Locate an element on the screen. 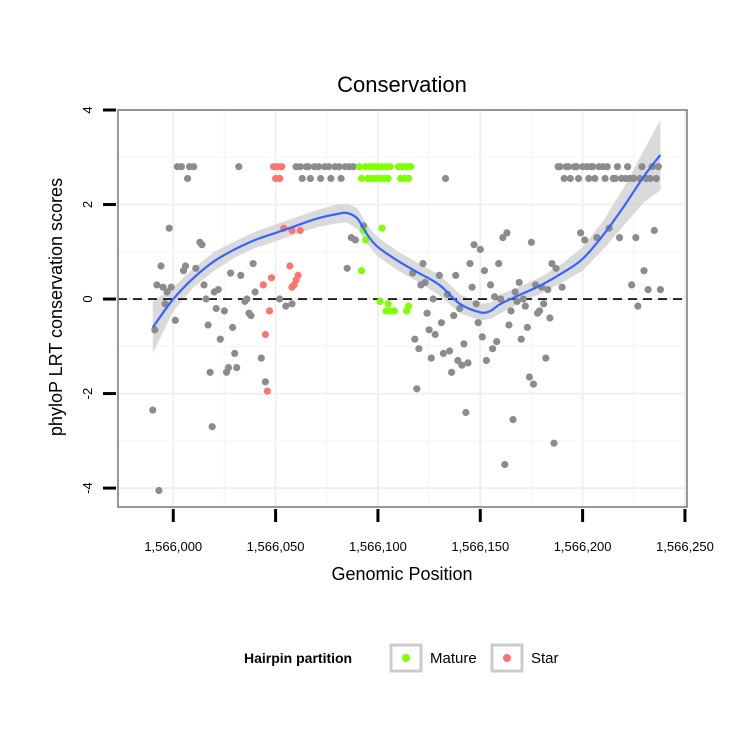 This screenshot has width=750, height=750. x-tick-label: 1,566,250 is located at coordinates (685, 546).